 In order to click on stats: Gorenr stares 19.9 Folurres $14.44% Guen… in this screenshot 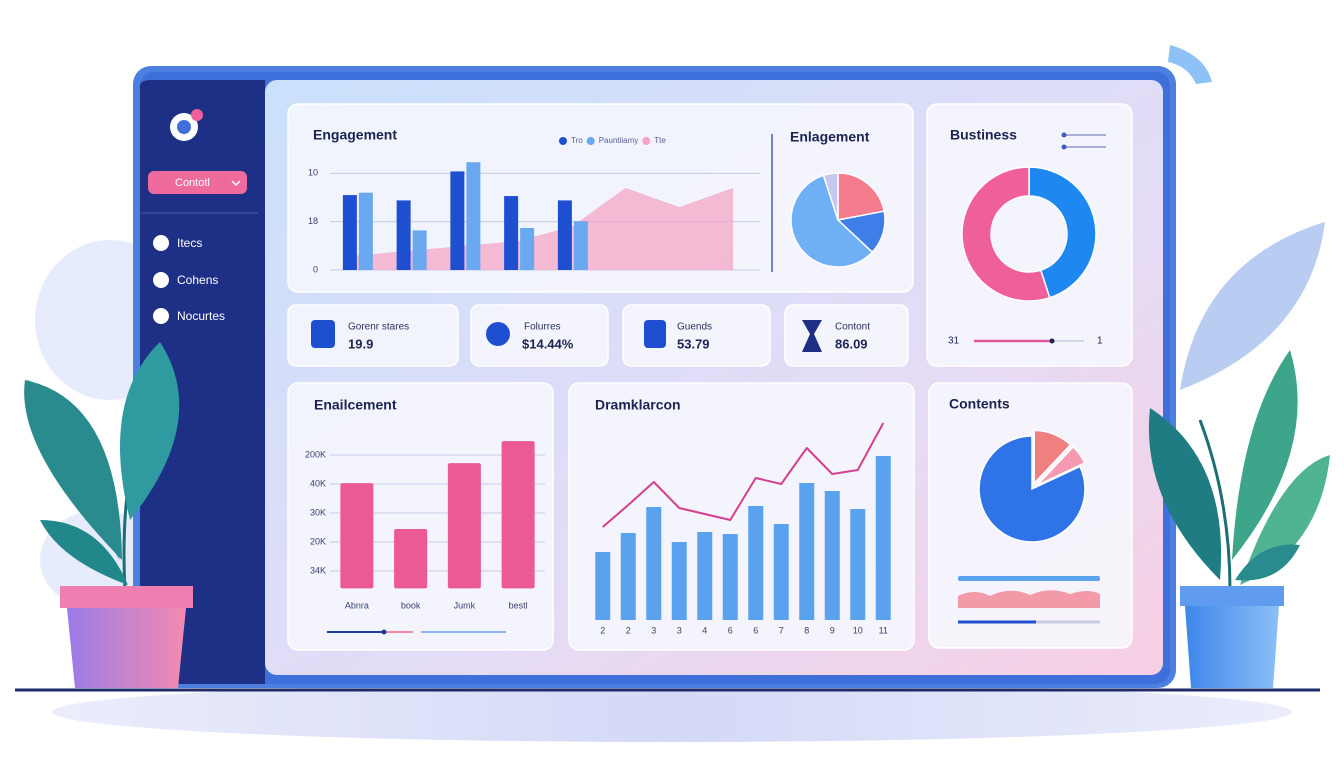, I will do `click(590, 336)`.